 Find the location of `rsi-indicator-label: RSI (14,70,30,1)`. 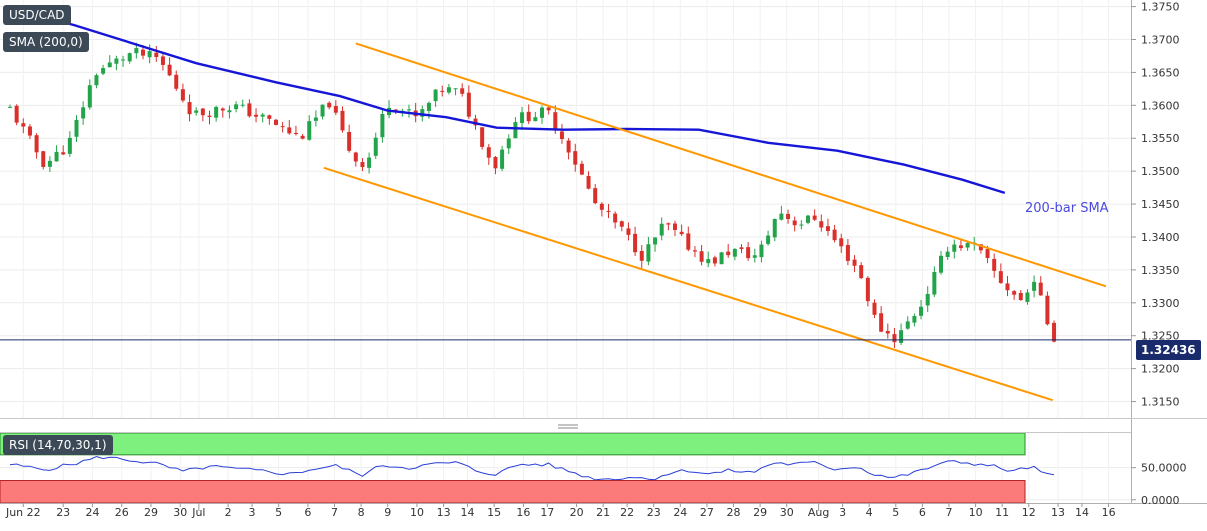

rsi-indicator-label: RSI (14,70,30,1) is located at coordinates (58, 445).